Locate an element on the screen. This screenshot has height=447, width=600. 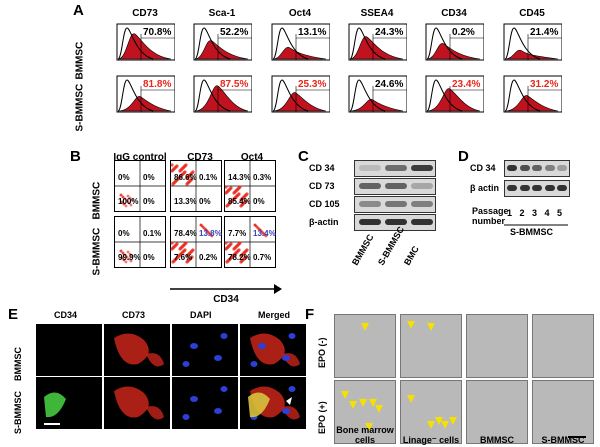
f-row-1: EPO (+) is located at coordinates (322, 417).